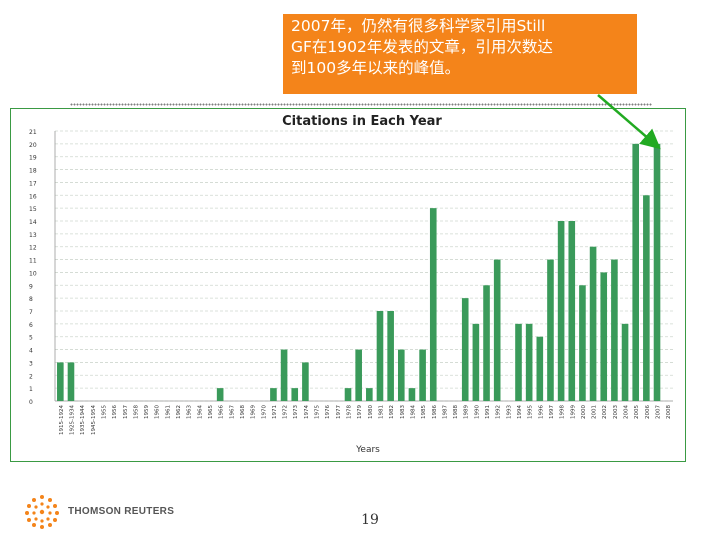  What do you see at coordinates (190, 412) in the screenshot?
I see `x-tick-label: 1963` at bounding box center [190, 412].